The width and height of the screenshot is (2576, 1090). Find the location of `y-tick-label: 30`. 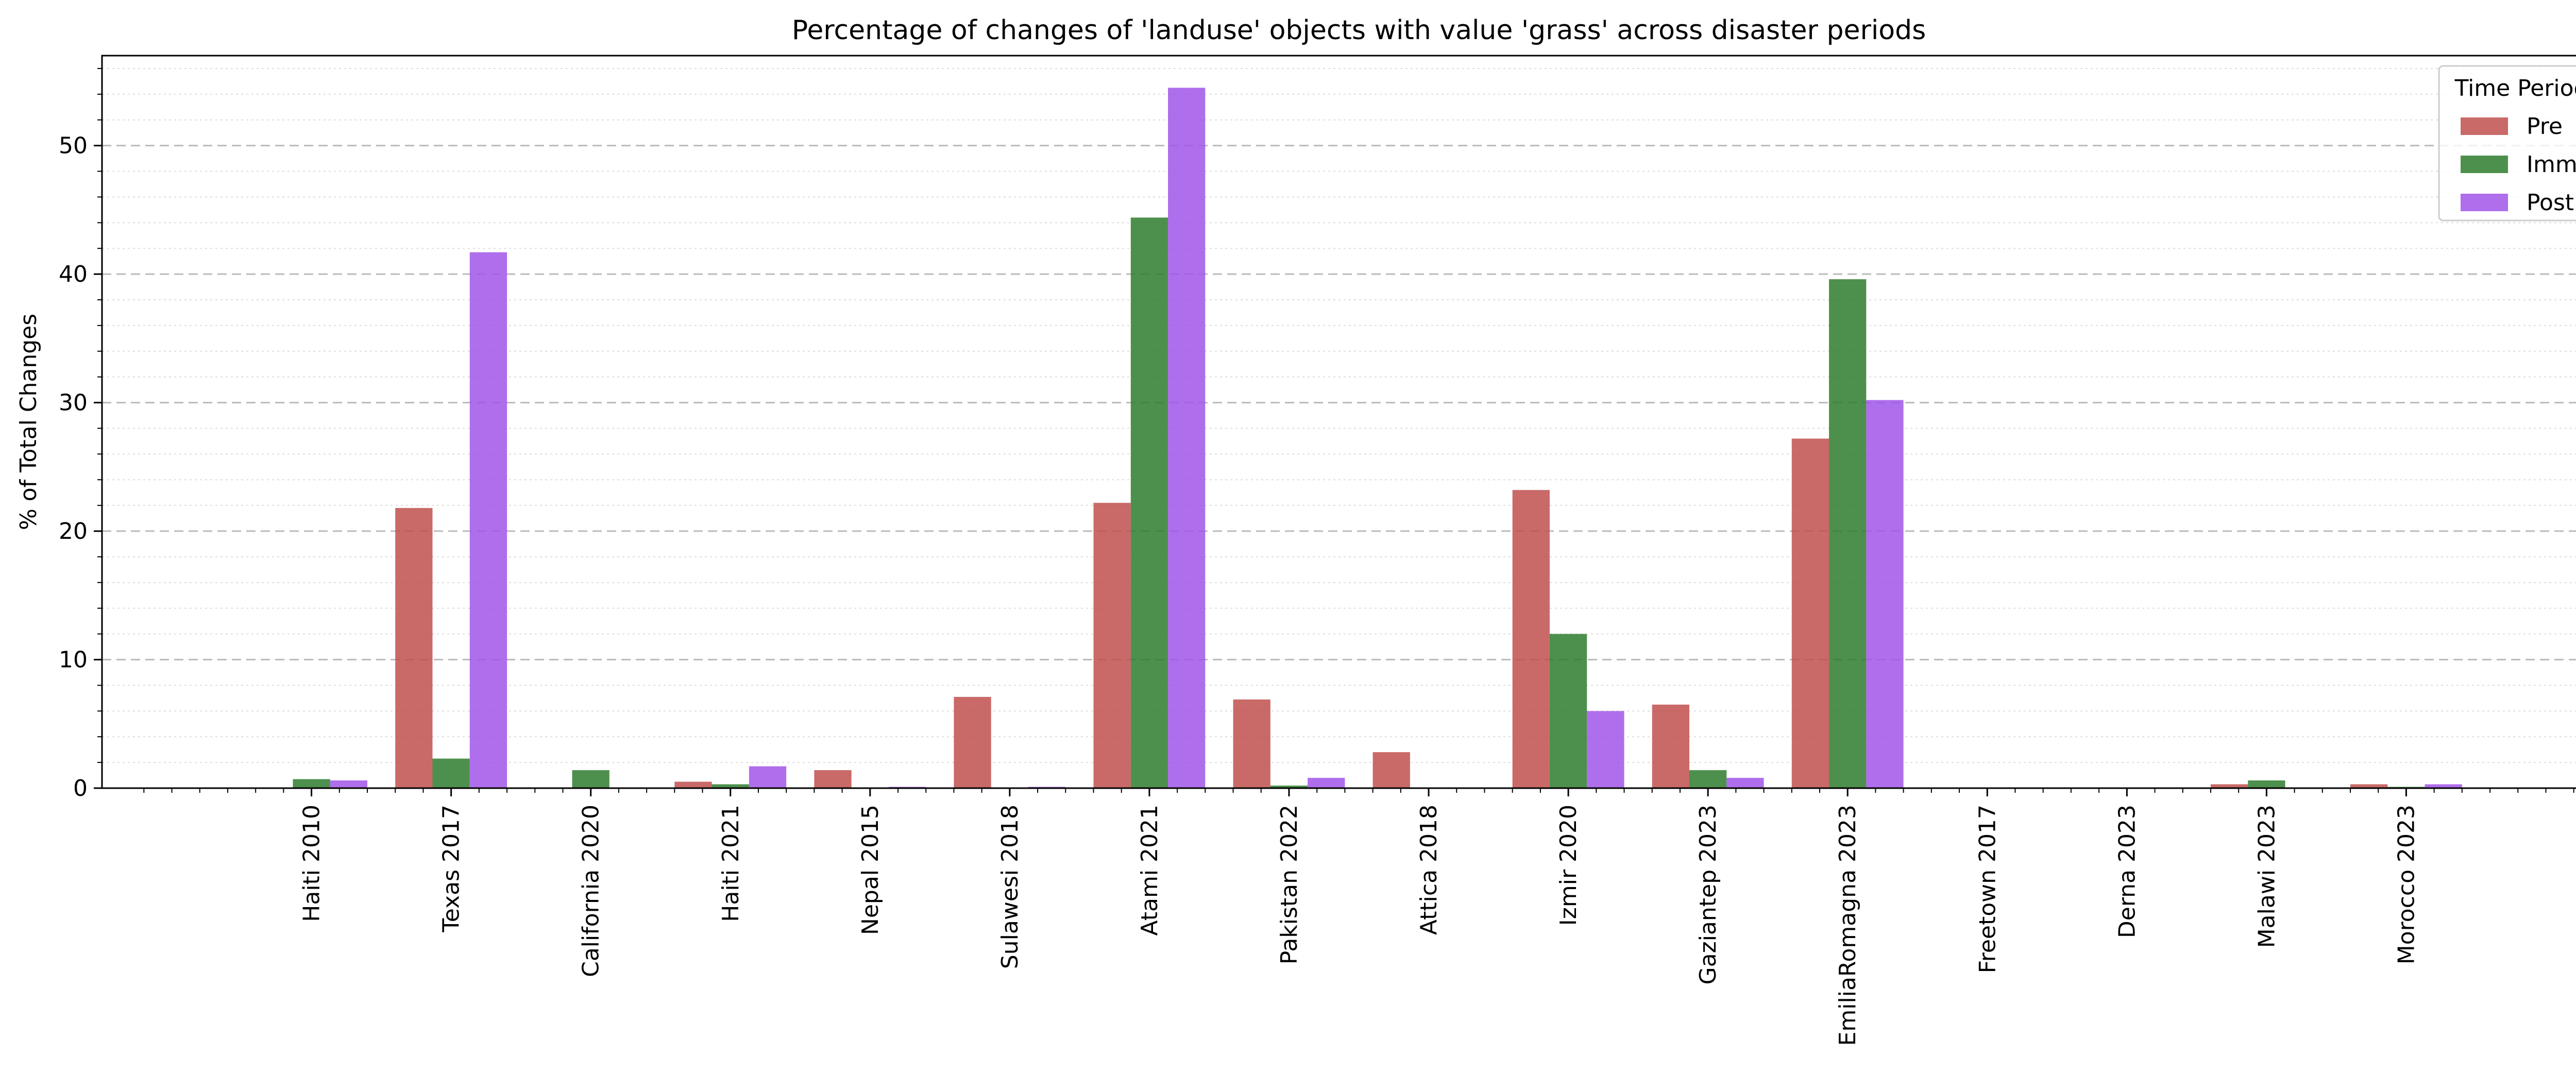

y-tick-label: 30 is located at coordinates (73, 403).